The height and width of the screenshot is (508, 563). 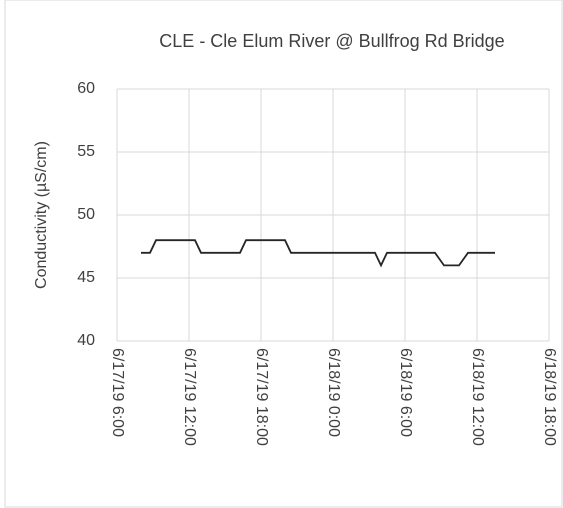 I want to click on x-tick-label: 6/17/19 18:00, so click(x=261, y=397).